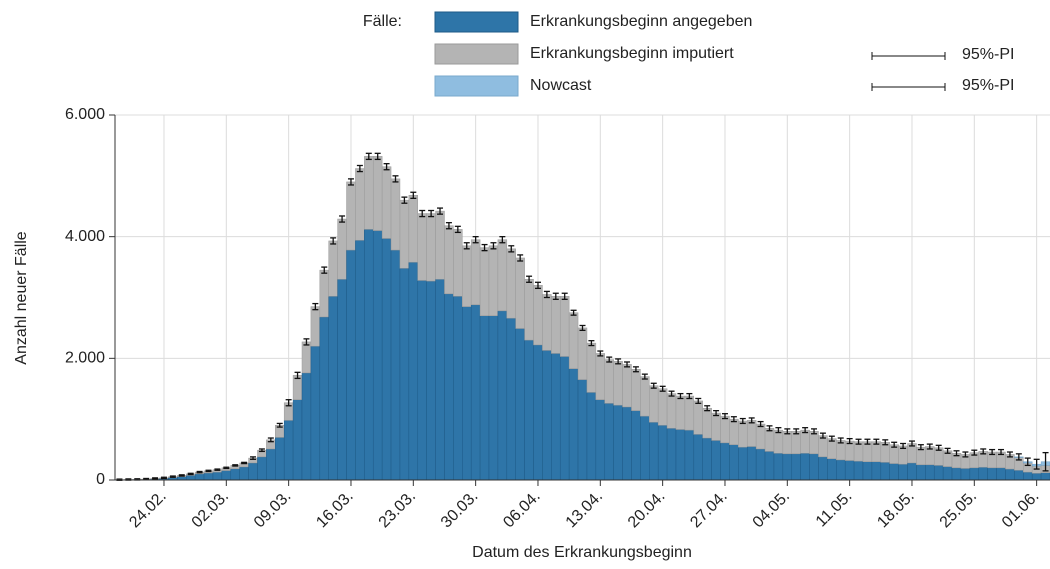 The image size is (1050, 569). I want to click on legend-title: Fälle:, so click(382, 21).